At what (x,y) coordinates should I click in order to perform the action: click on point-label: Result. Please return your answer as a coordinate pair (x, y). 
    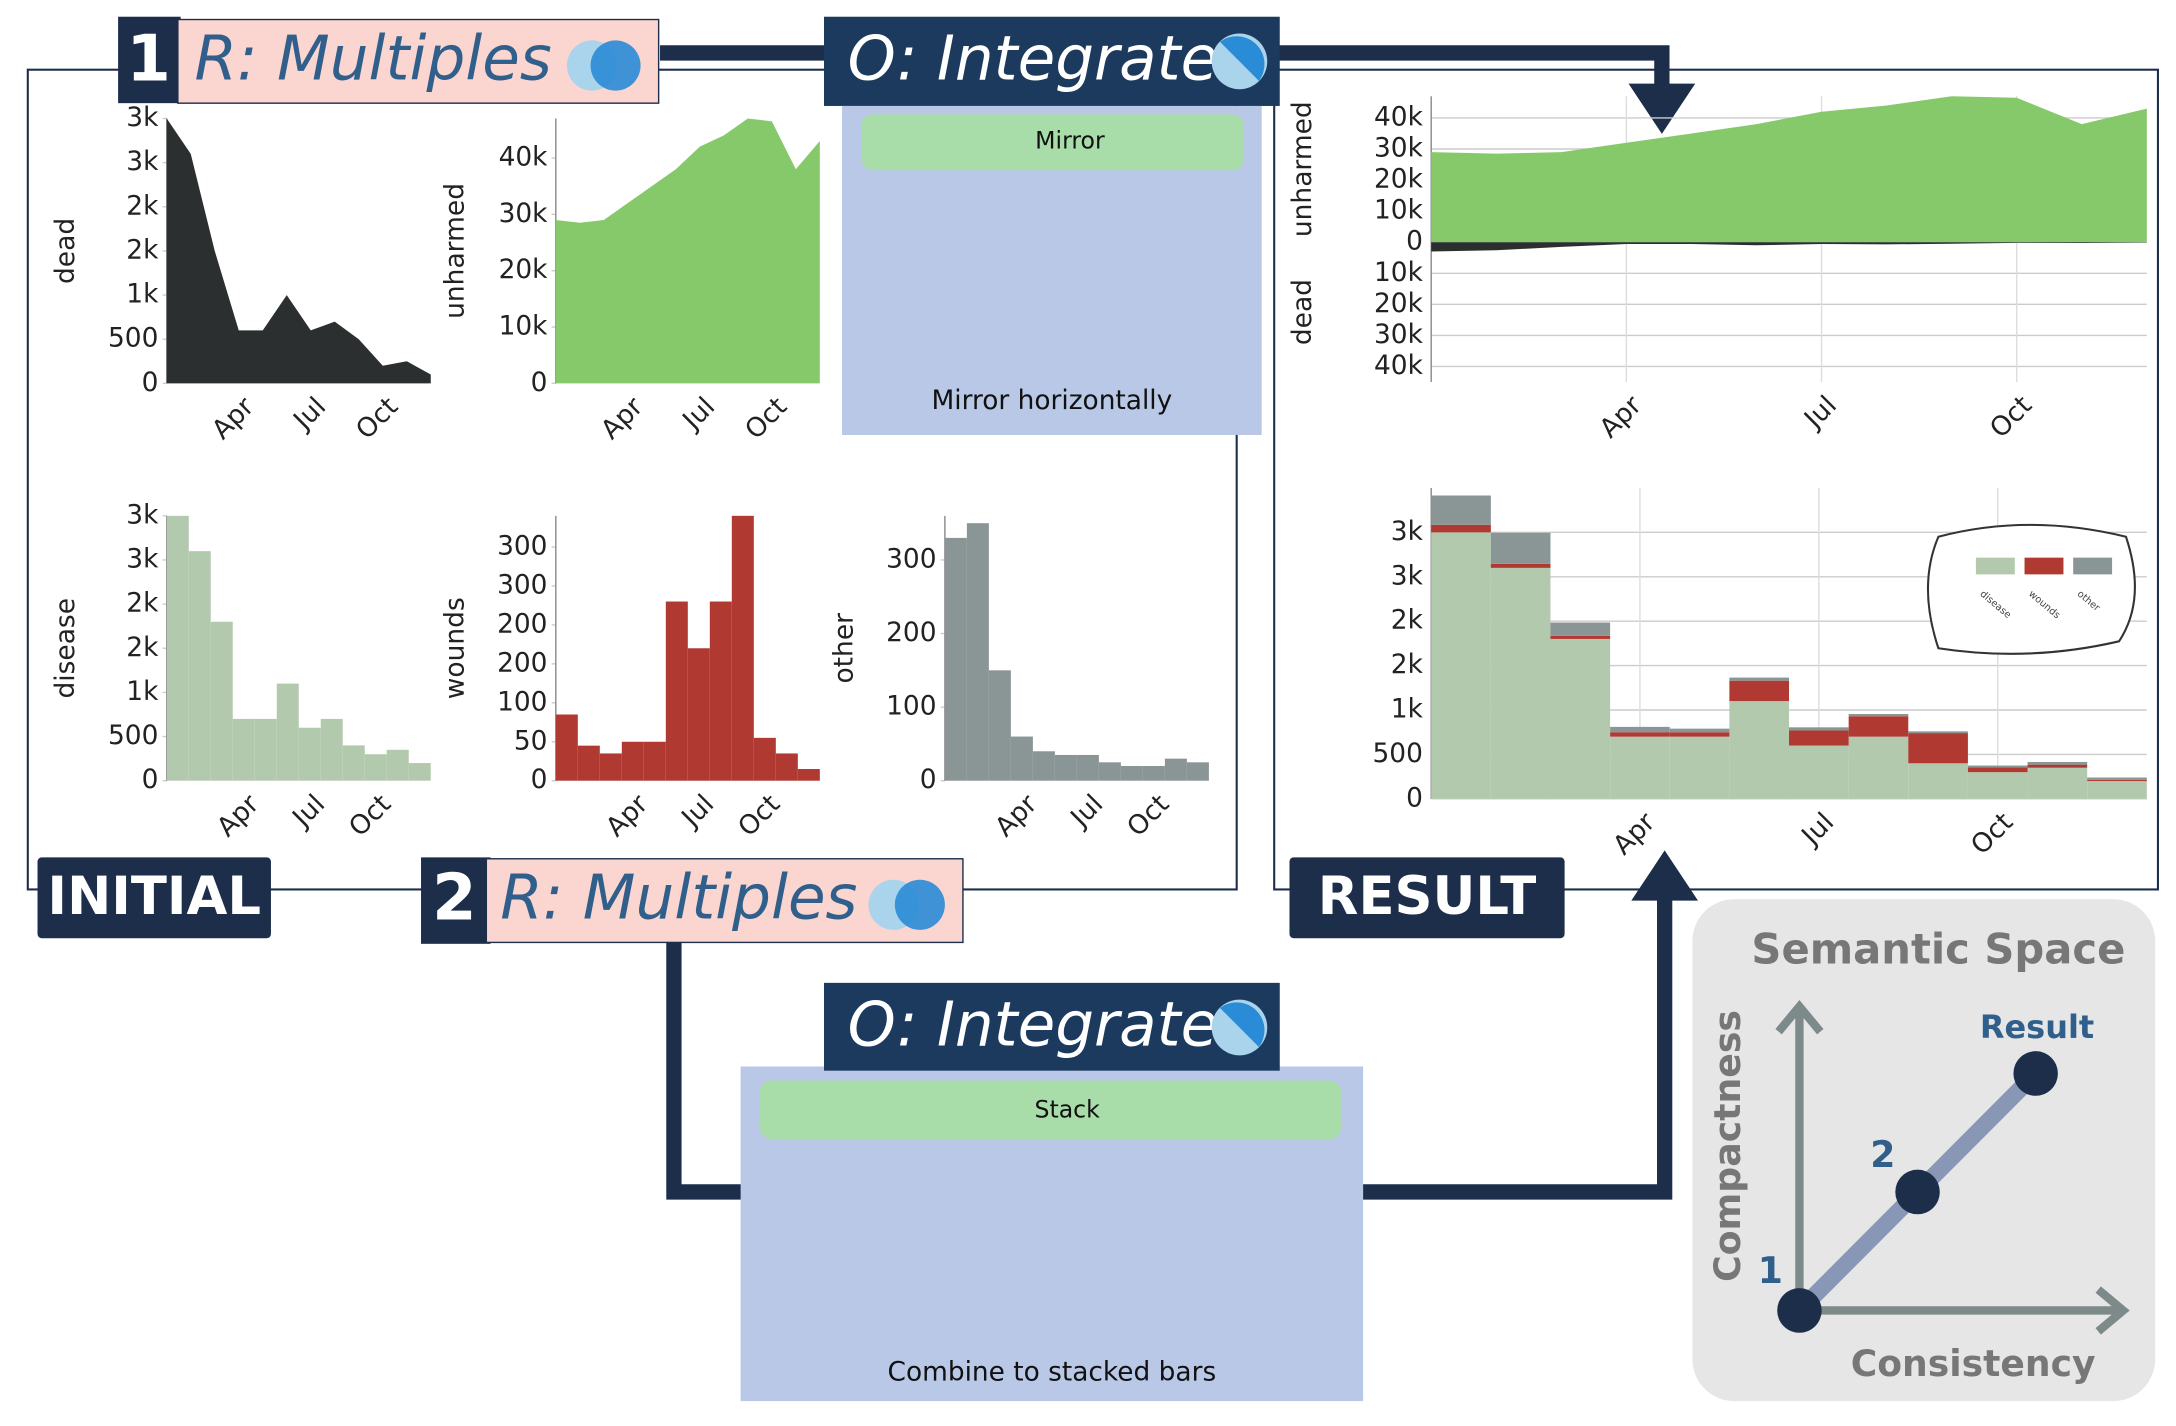
    Looking at the image, I should click on (2037, 1027).